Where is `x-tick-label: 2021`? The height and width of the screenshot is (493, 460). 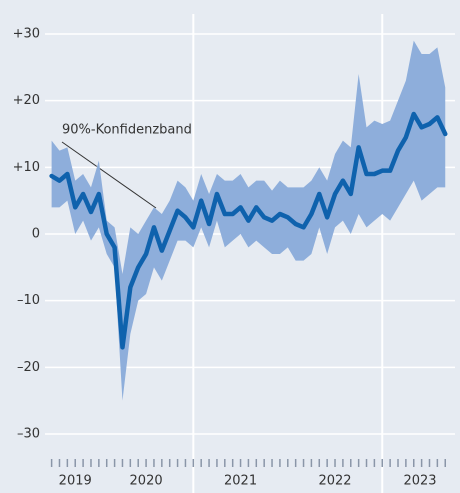 x-tick-label: 2021 is located at coordinates (240, 481).